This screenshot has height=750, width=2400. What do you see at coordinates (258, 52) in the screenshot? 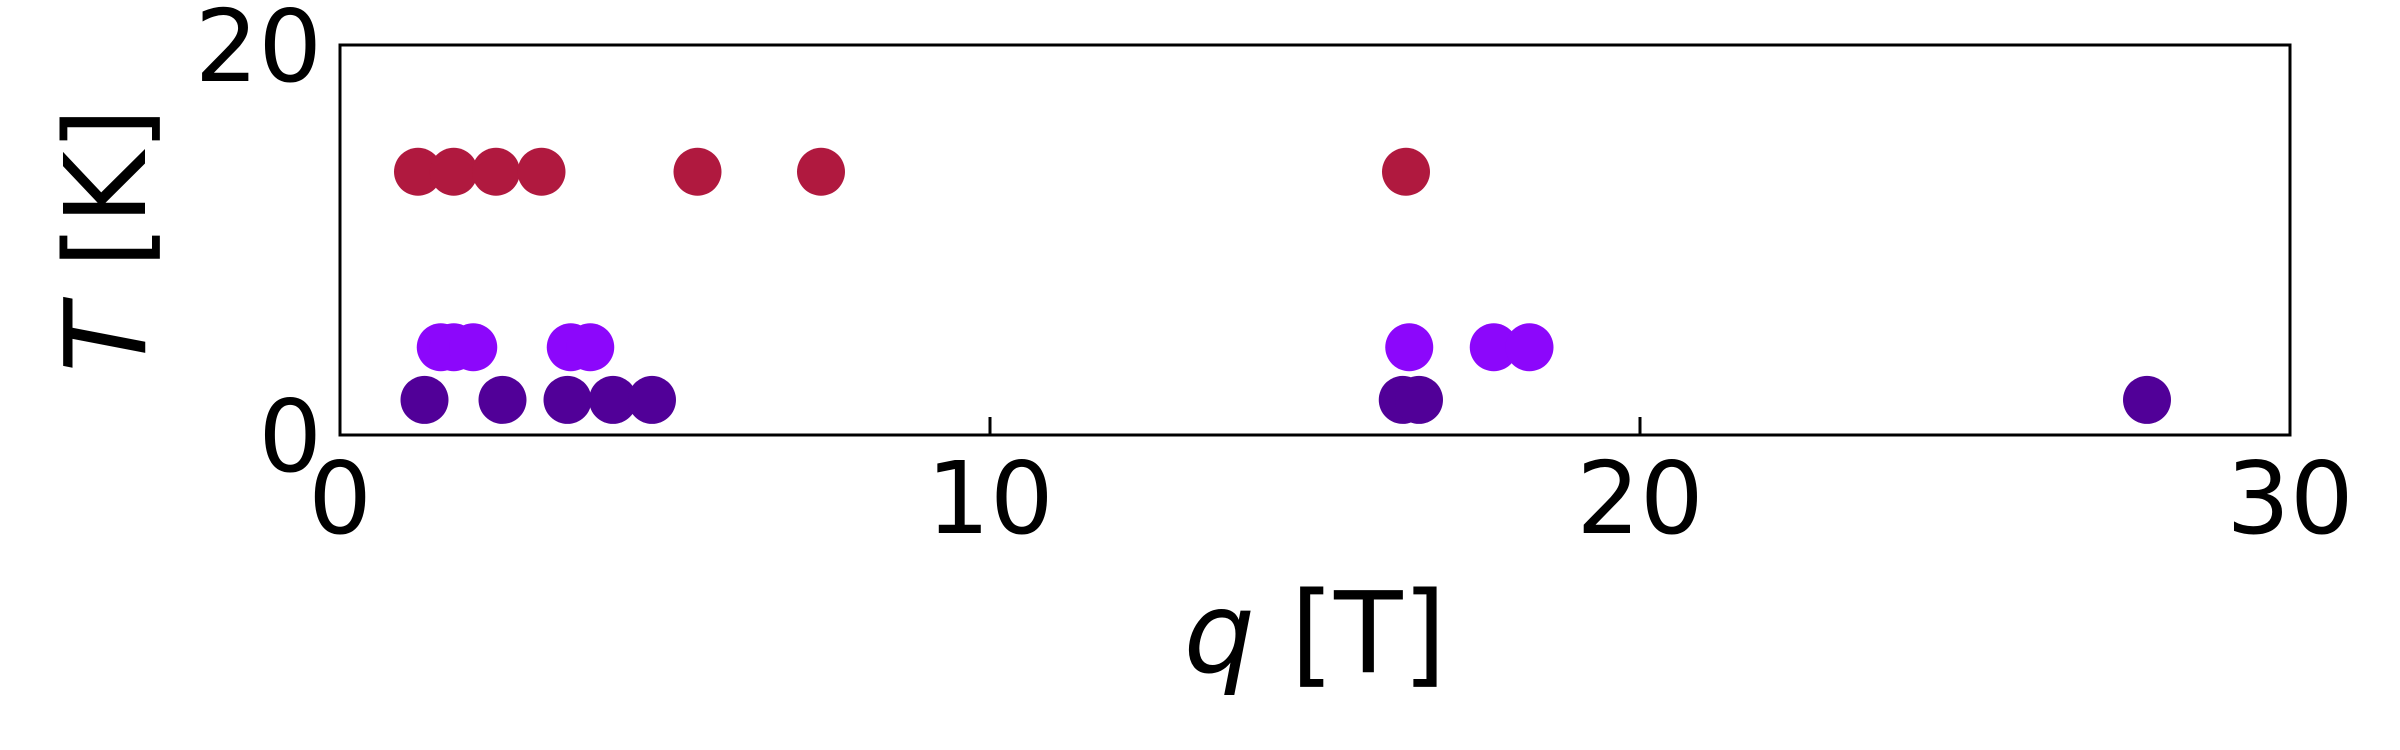
I see `y-tick-label: 20` at bounding box center [258, 52].